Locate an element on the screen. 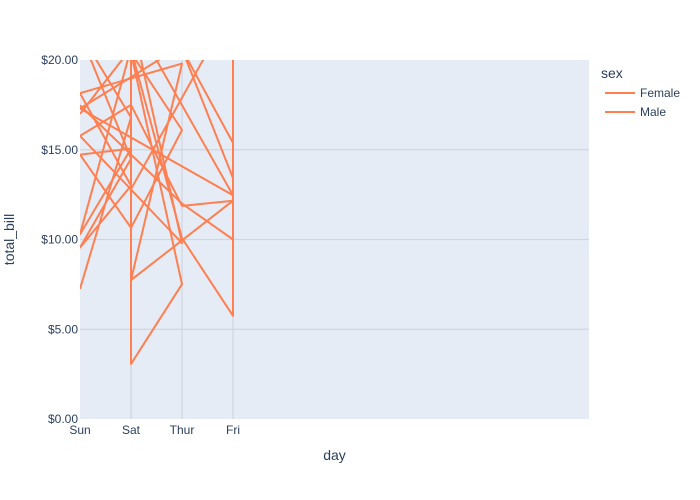 The height and width of the screenshot is (500, 700). x-tick-label: Sat is located at coordinates (131, 430).